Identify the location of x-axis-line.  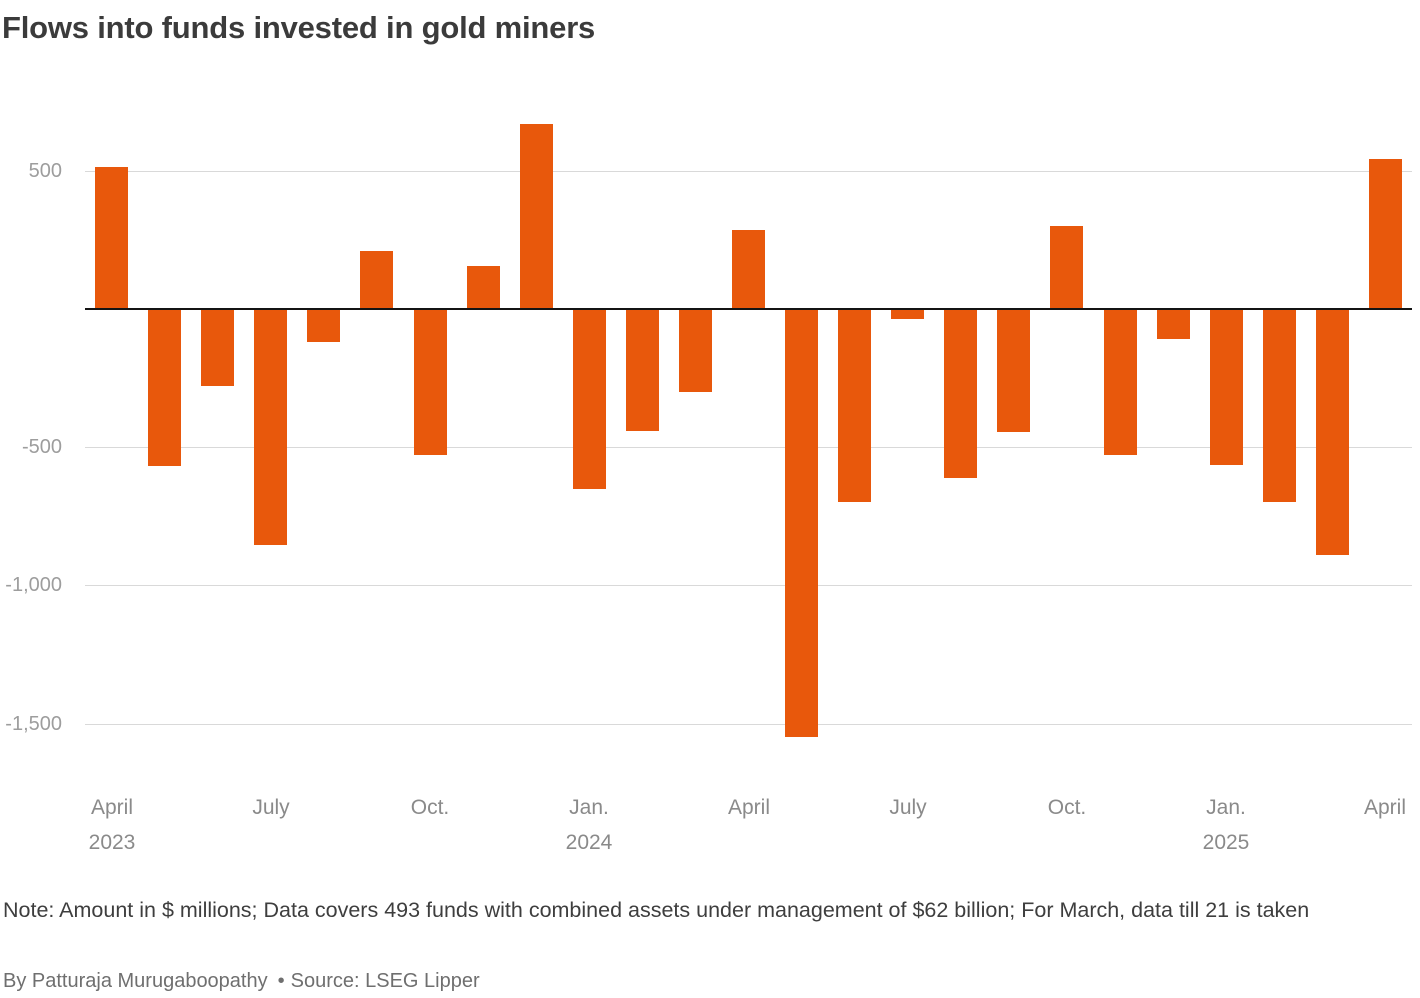
(748, 309).